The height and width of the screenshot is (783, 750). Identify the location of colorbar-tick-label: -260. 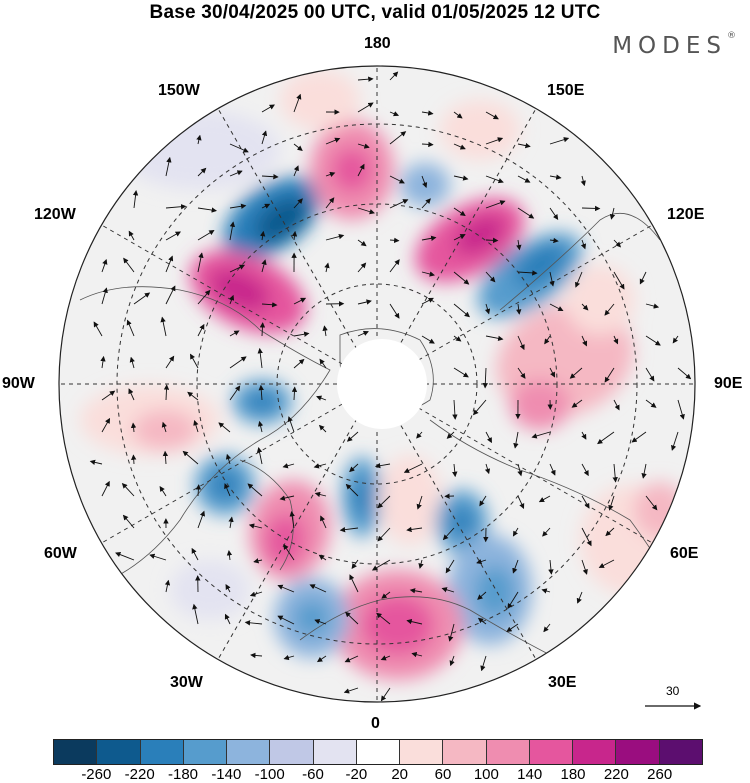
(96, 774).